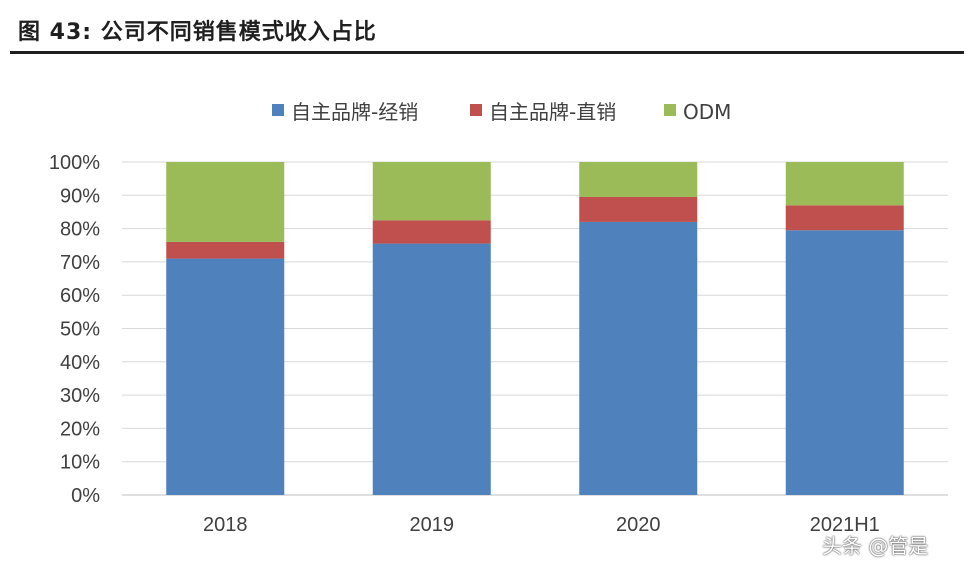  I want to click on y-tick-label: 60%, so click(80, 296).